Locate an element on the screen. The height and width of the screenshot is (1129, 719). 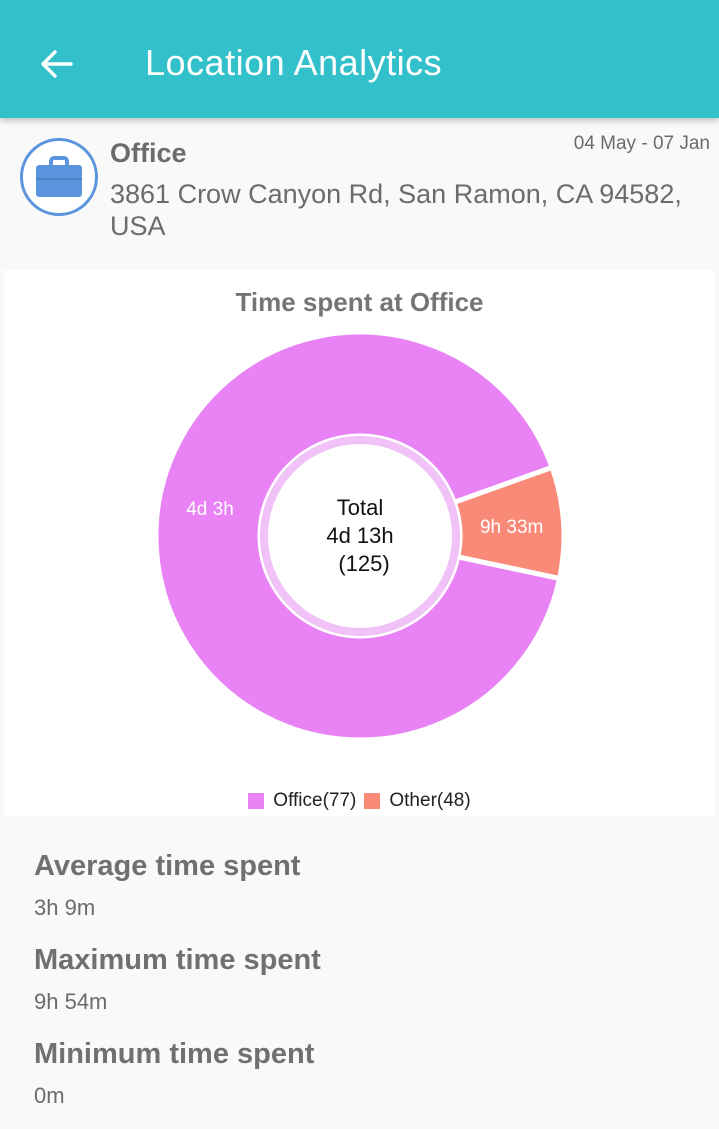
legend-swatch-office is located at coordinates (256, 801).